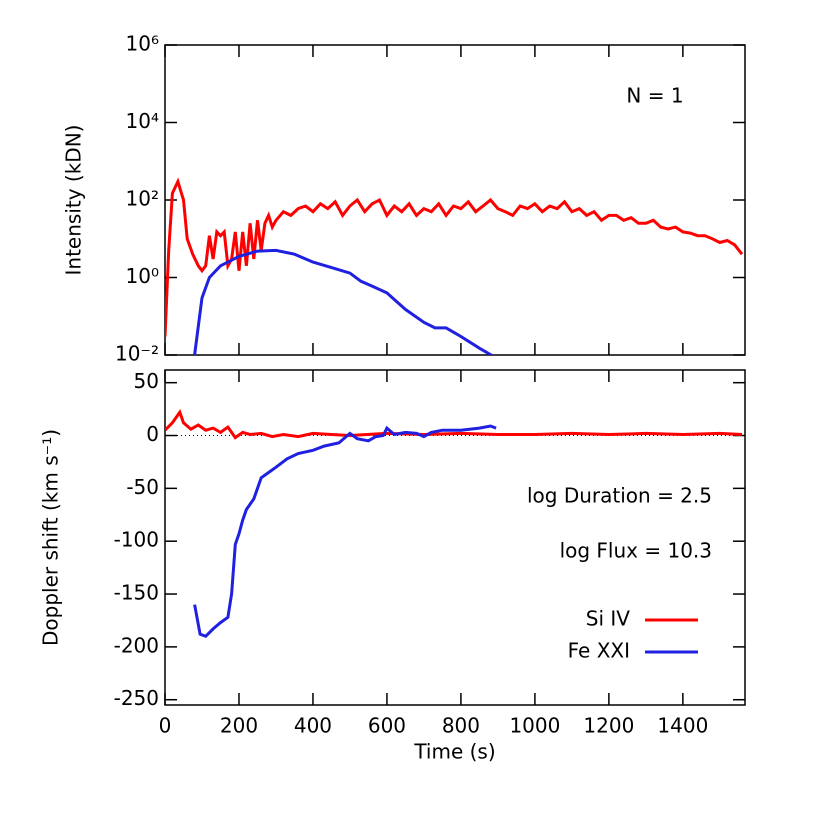 This screenshot has width=830, height=830. Describe the element at coordinates (142, 44) in the screenshot. I see `y-tick-label: 10⁶` at that location.